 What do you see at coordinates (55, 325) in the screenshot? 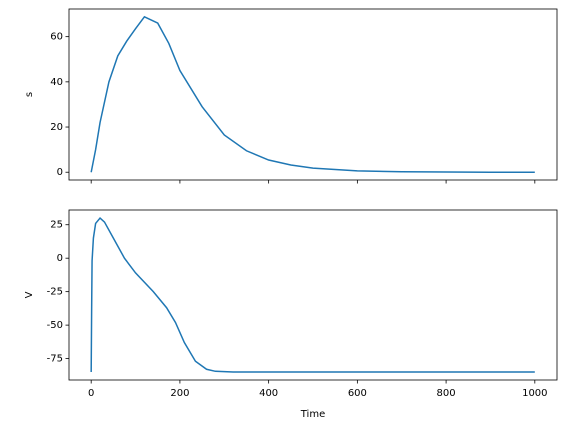
I see `y-tick-label: -50` at bounding box center [55, 325].